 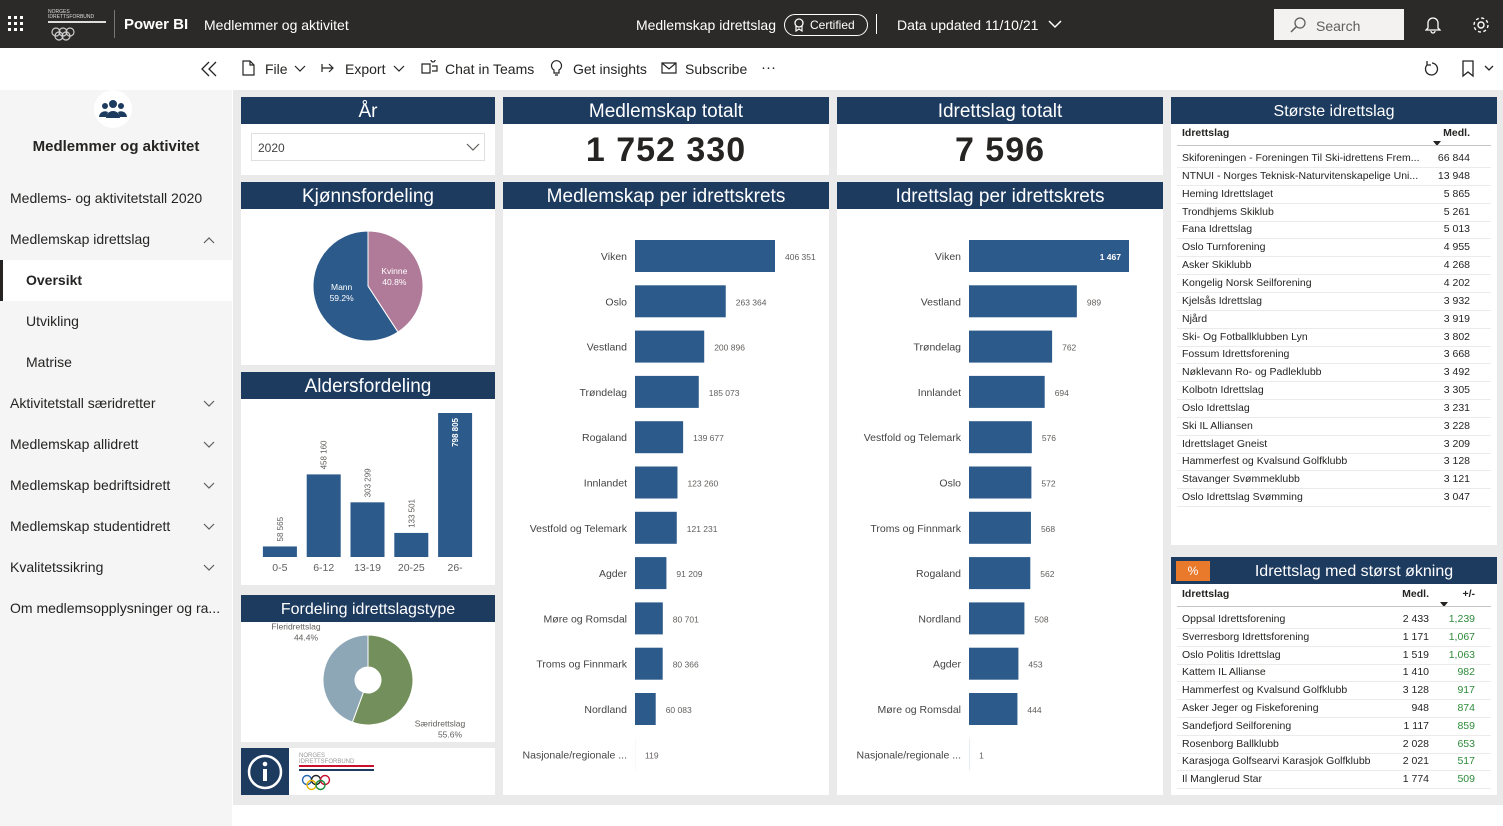 What do you see at coordinates (368, 147) in the screenshot?
I see `year-dropdown: 2020` at bounding box center [368, 147].